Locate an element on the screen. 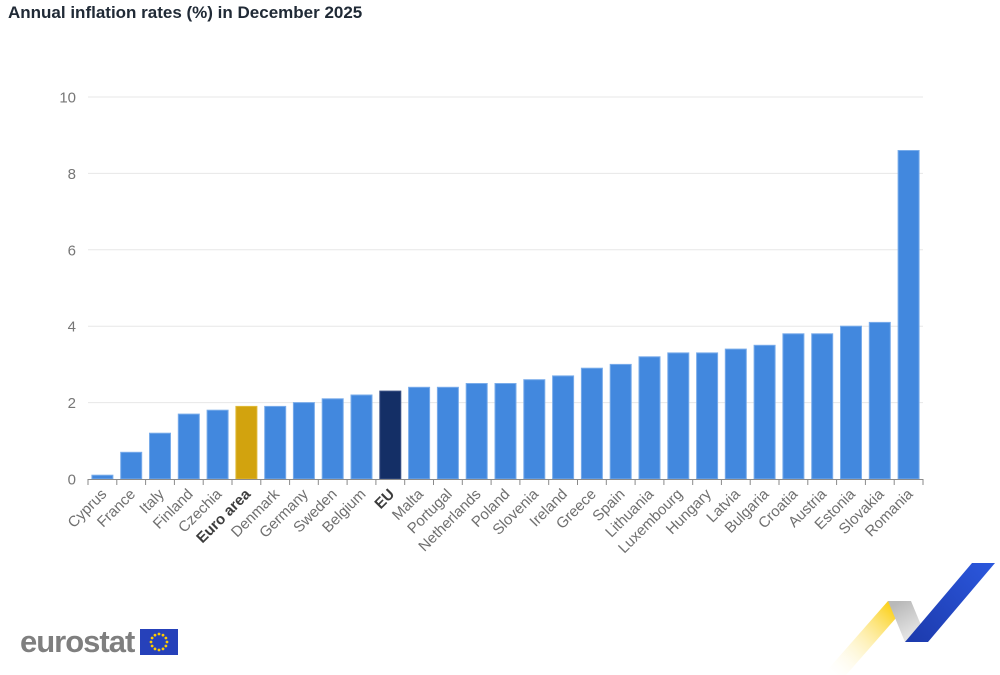  bar-slovenia is located at coordinates (534, 429).